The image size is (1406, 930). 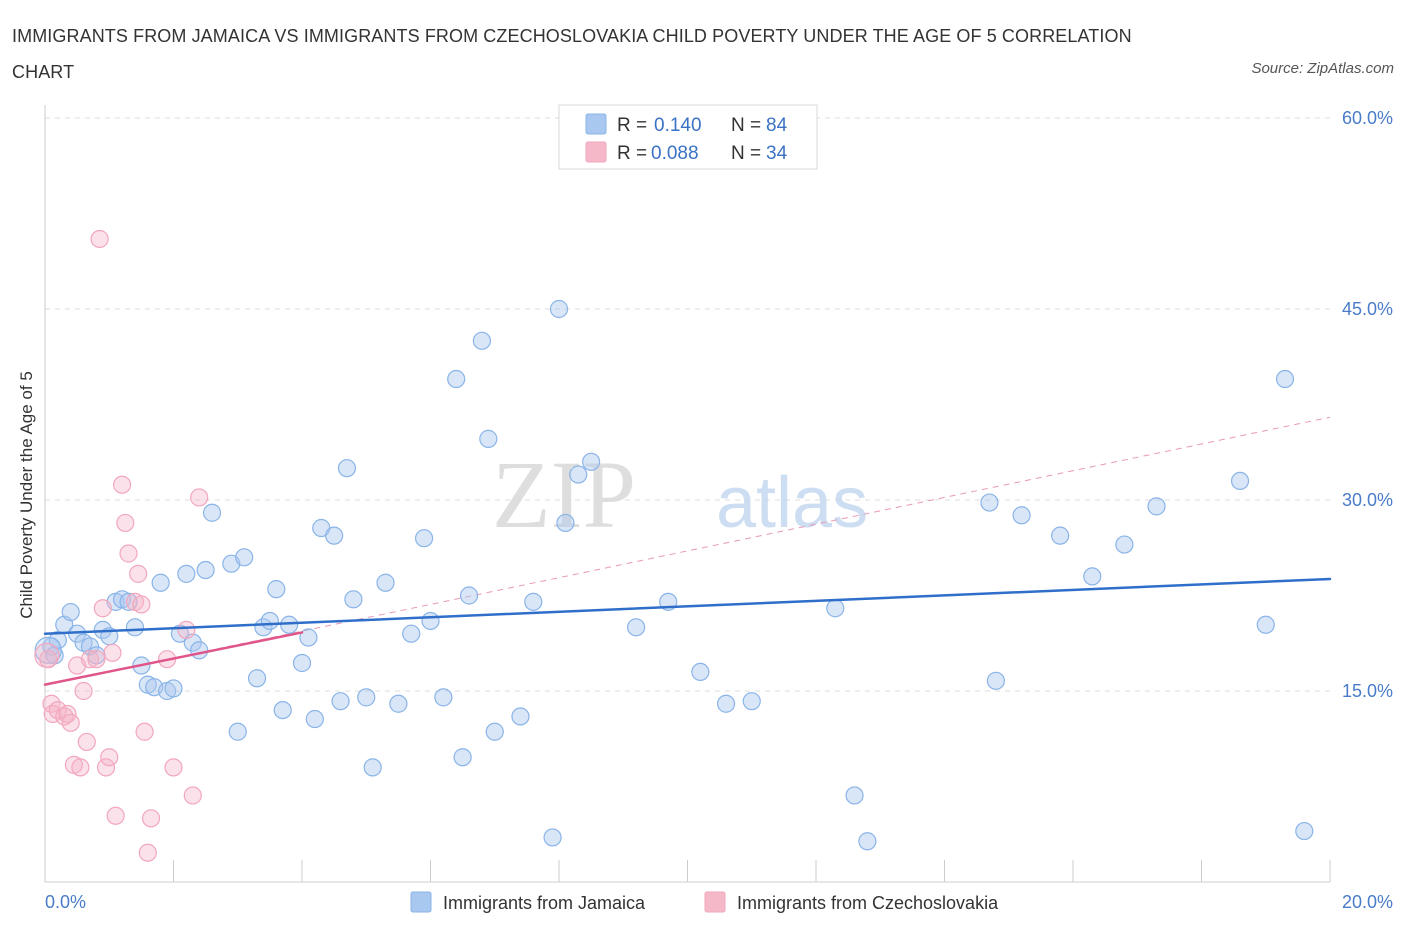 What do you see at coordinates (792, 503) in the screenshot?
I see `watermark-atlas: atlas` at bounding box center [792, 503].